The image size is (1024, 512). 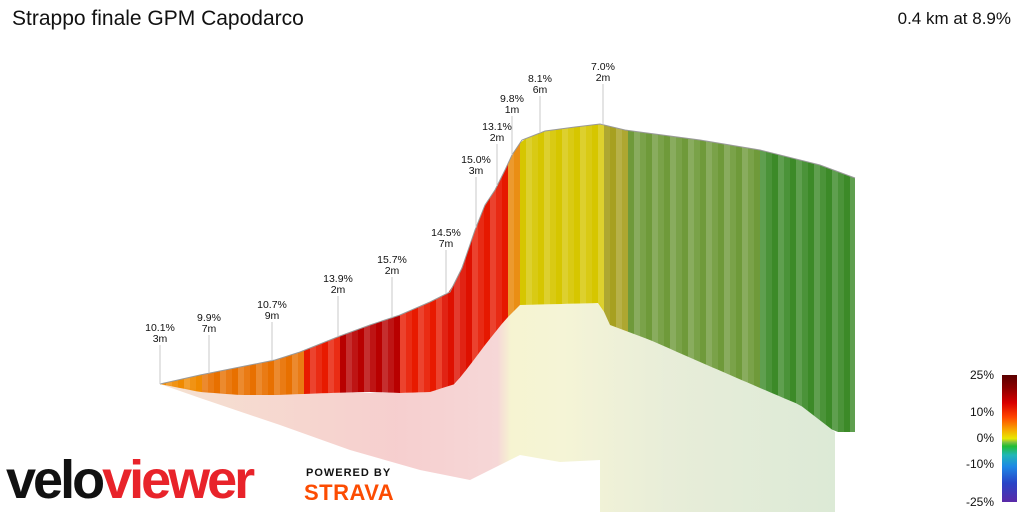 What do you see at coordinates (512, 110) in the screenshot?
I see `segment-gain-label: 1m` at bounding box center [512, 110].